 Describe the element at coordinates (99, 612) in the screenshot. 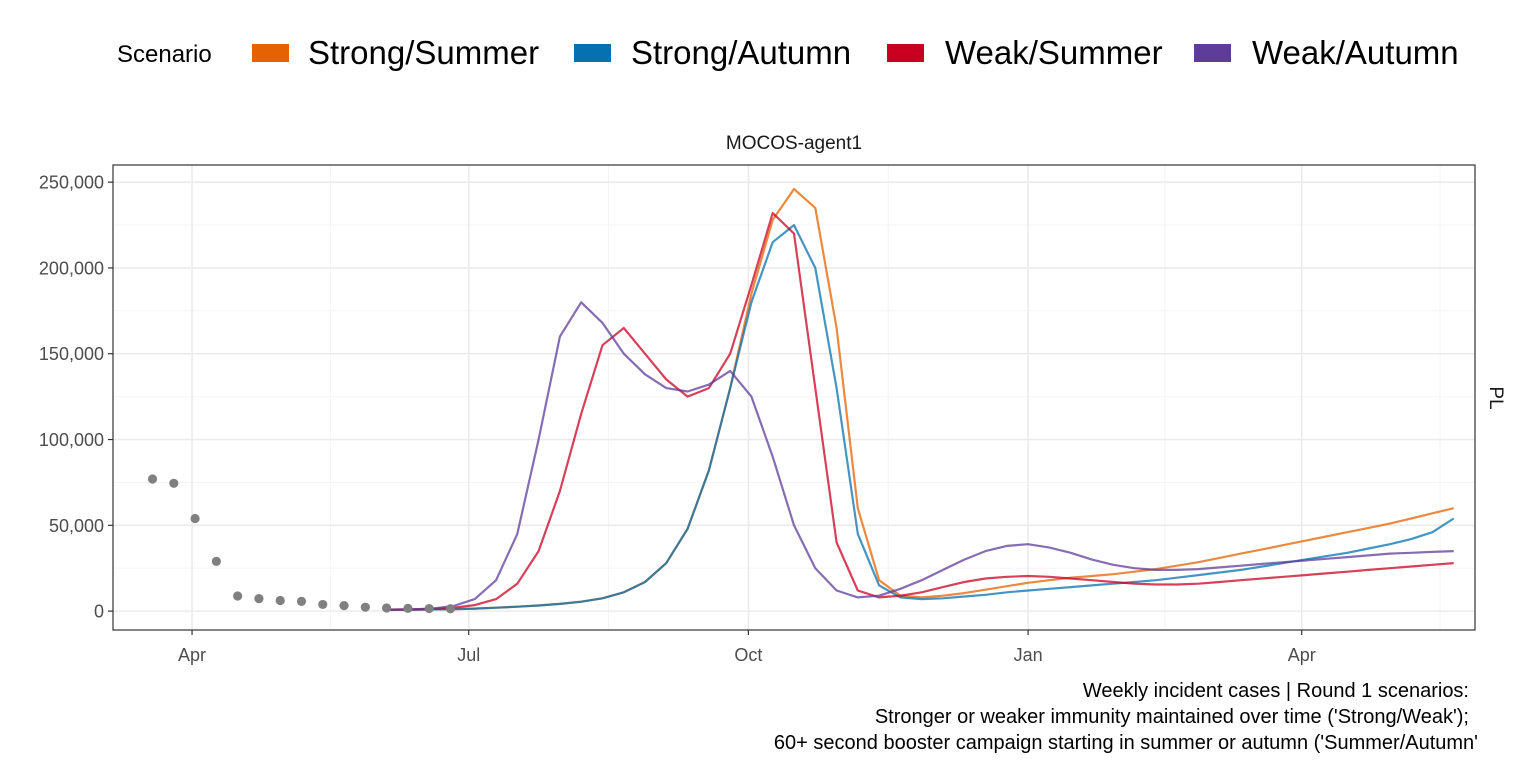

I see `y-tick-label: 0` at that location.